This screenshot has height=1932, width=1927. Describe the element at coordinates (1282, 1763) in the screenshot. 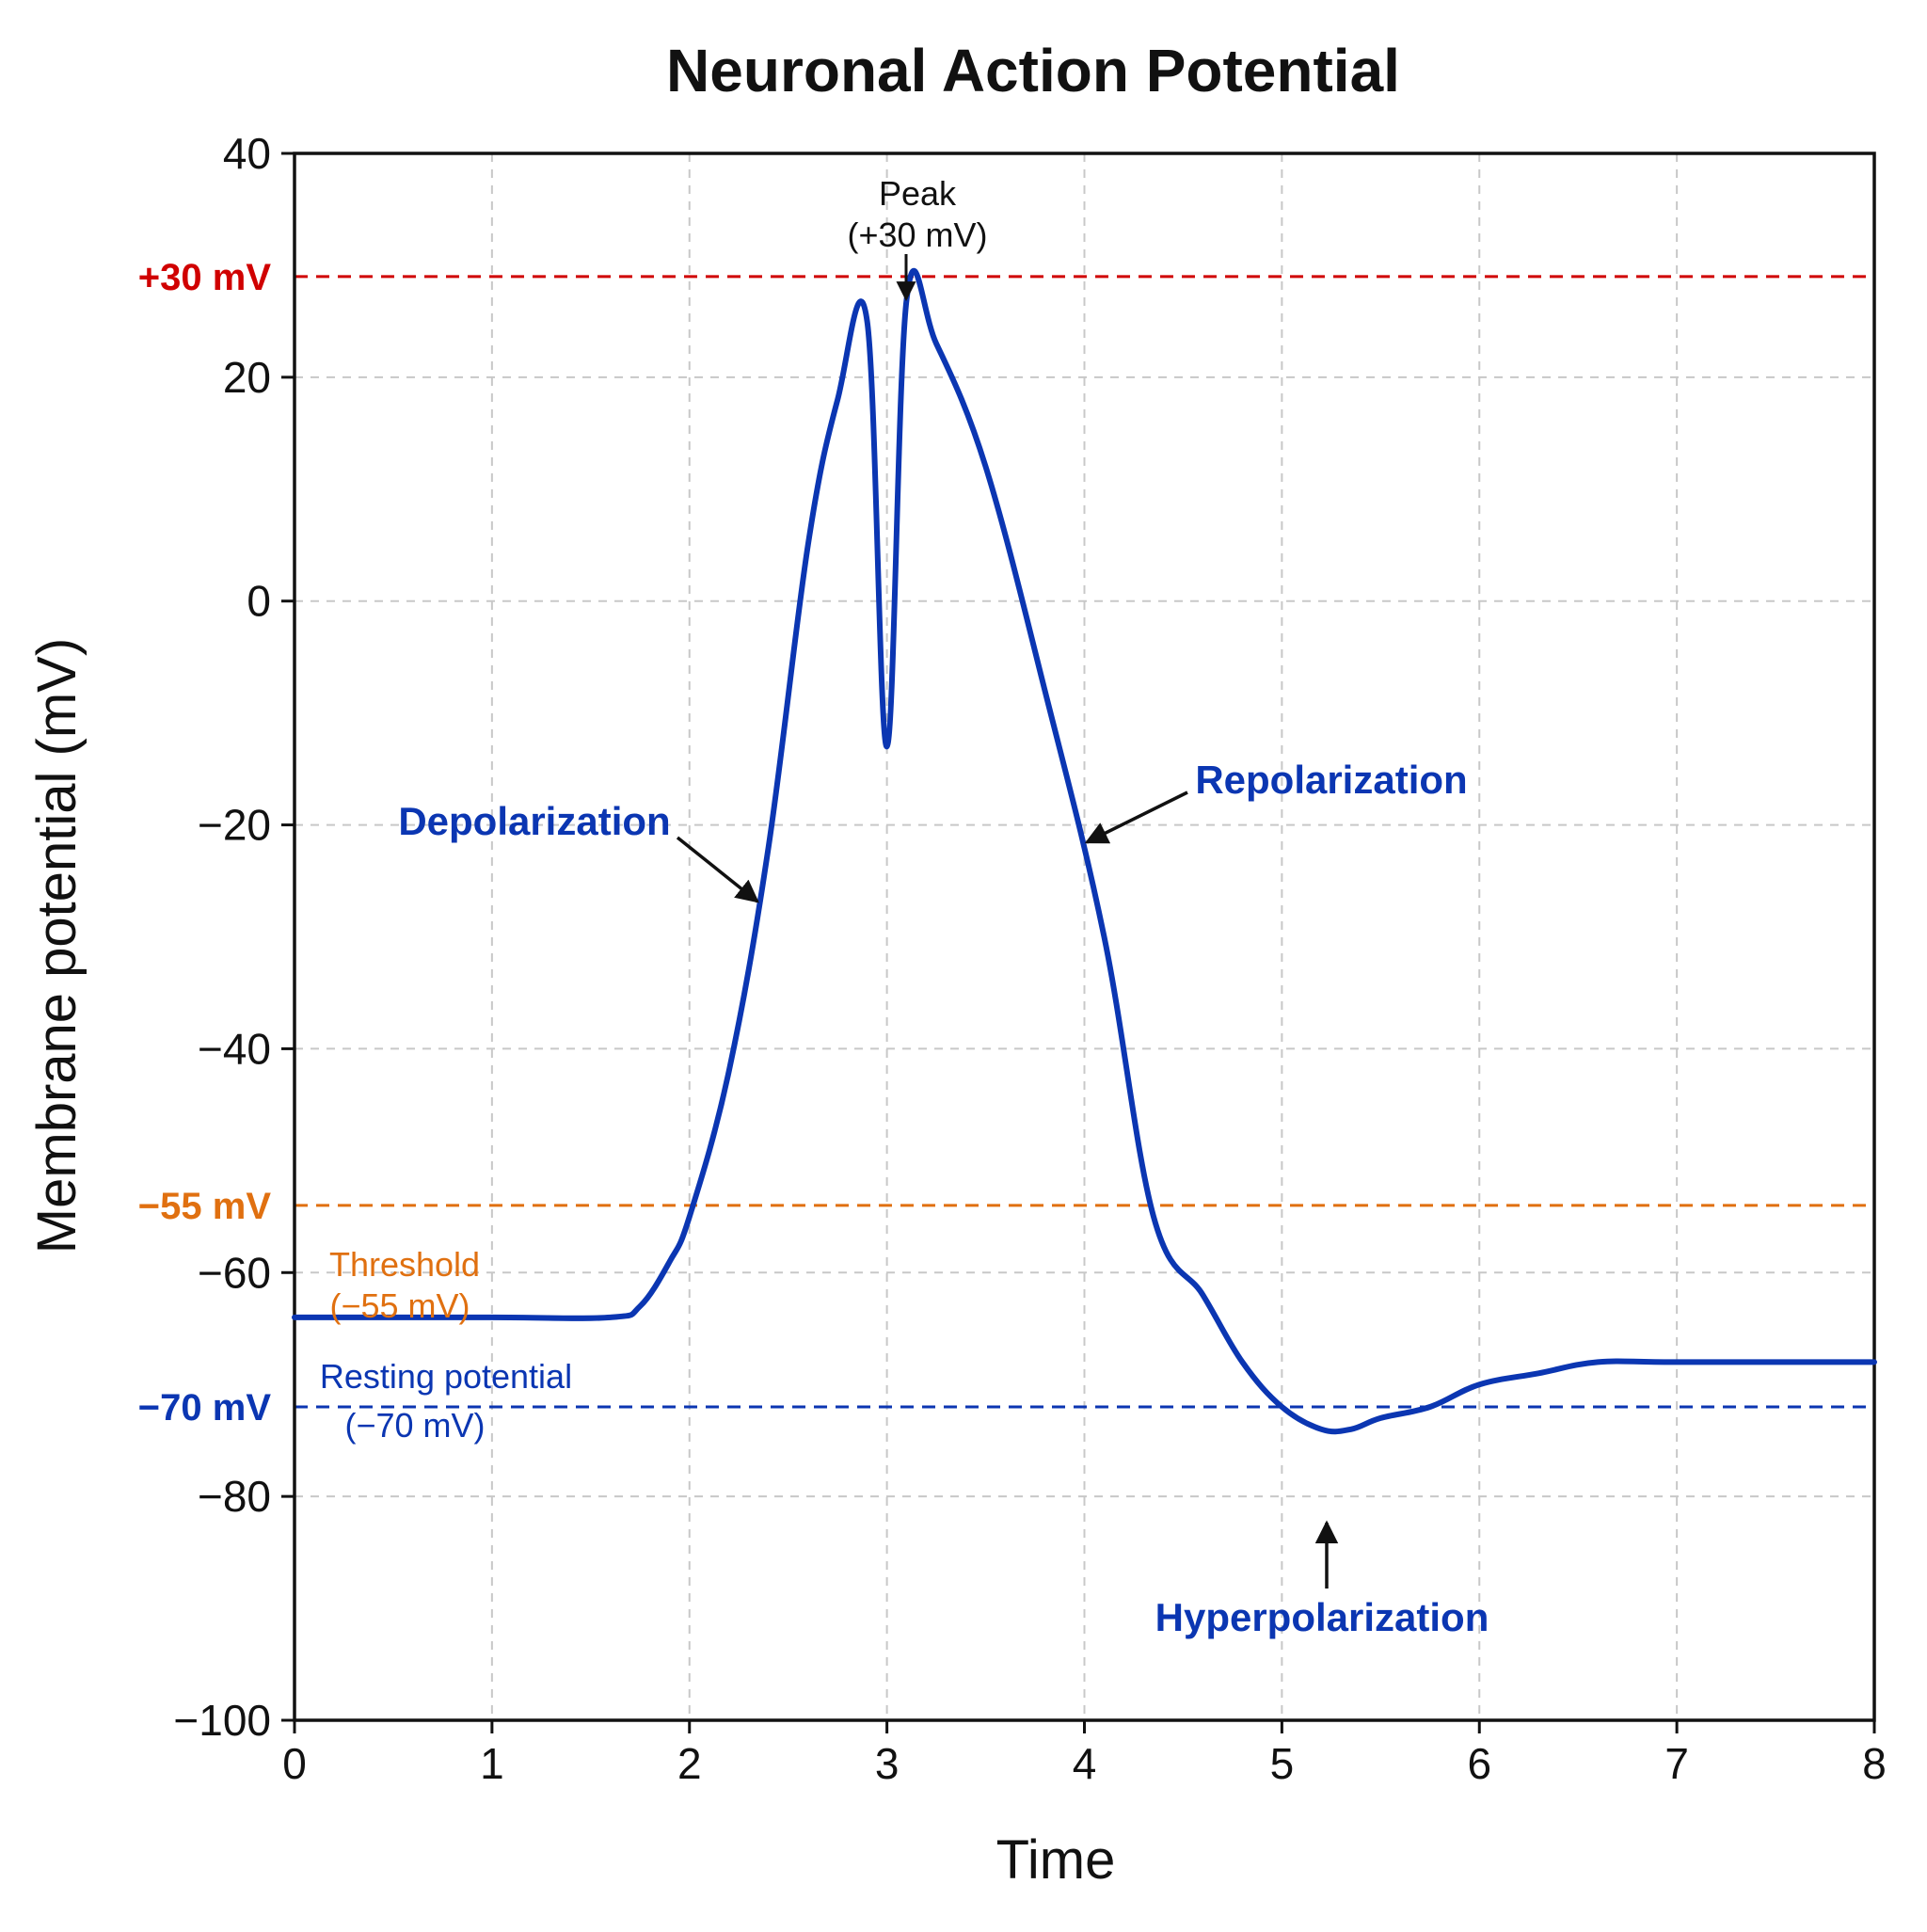

I see `x-tick-label: 5` at that location.